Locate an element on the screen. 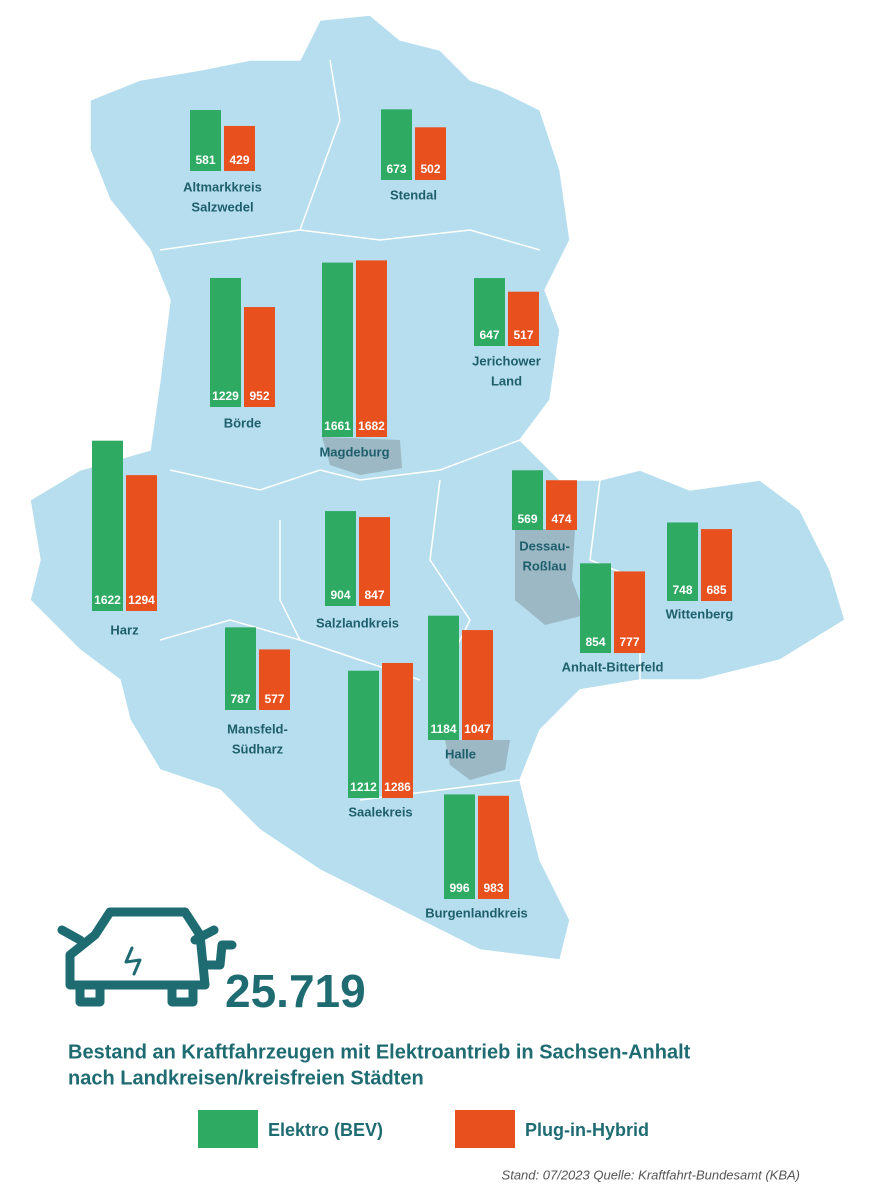 Image resolution: width=873 pixels, height=1200 pixels. region-name: Roßlau is located at coordinates (544, 565).